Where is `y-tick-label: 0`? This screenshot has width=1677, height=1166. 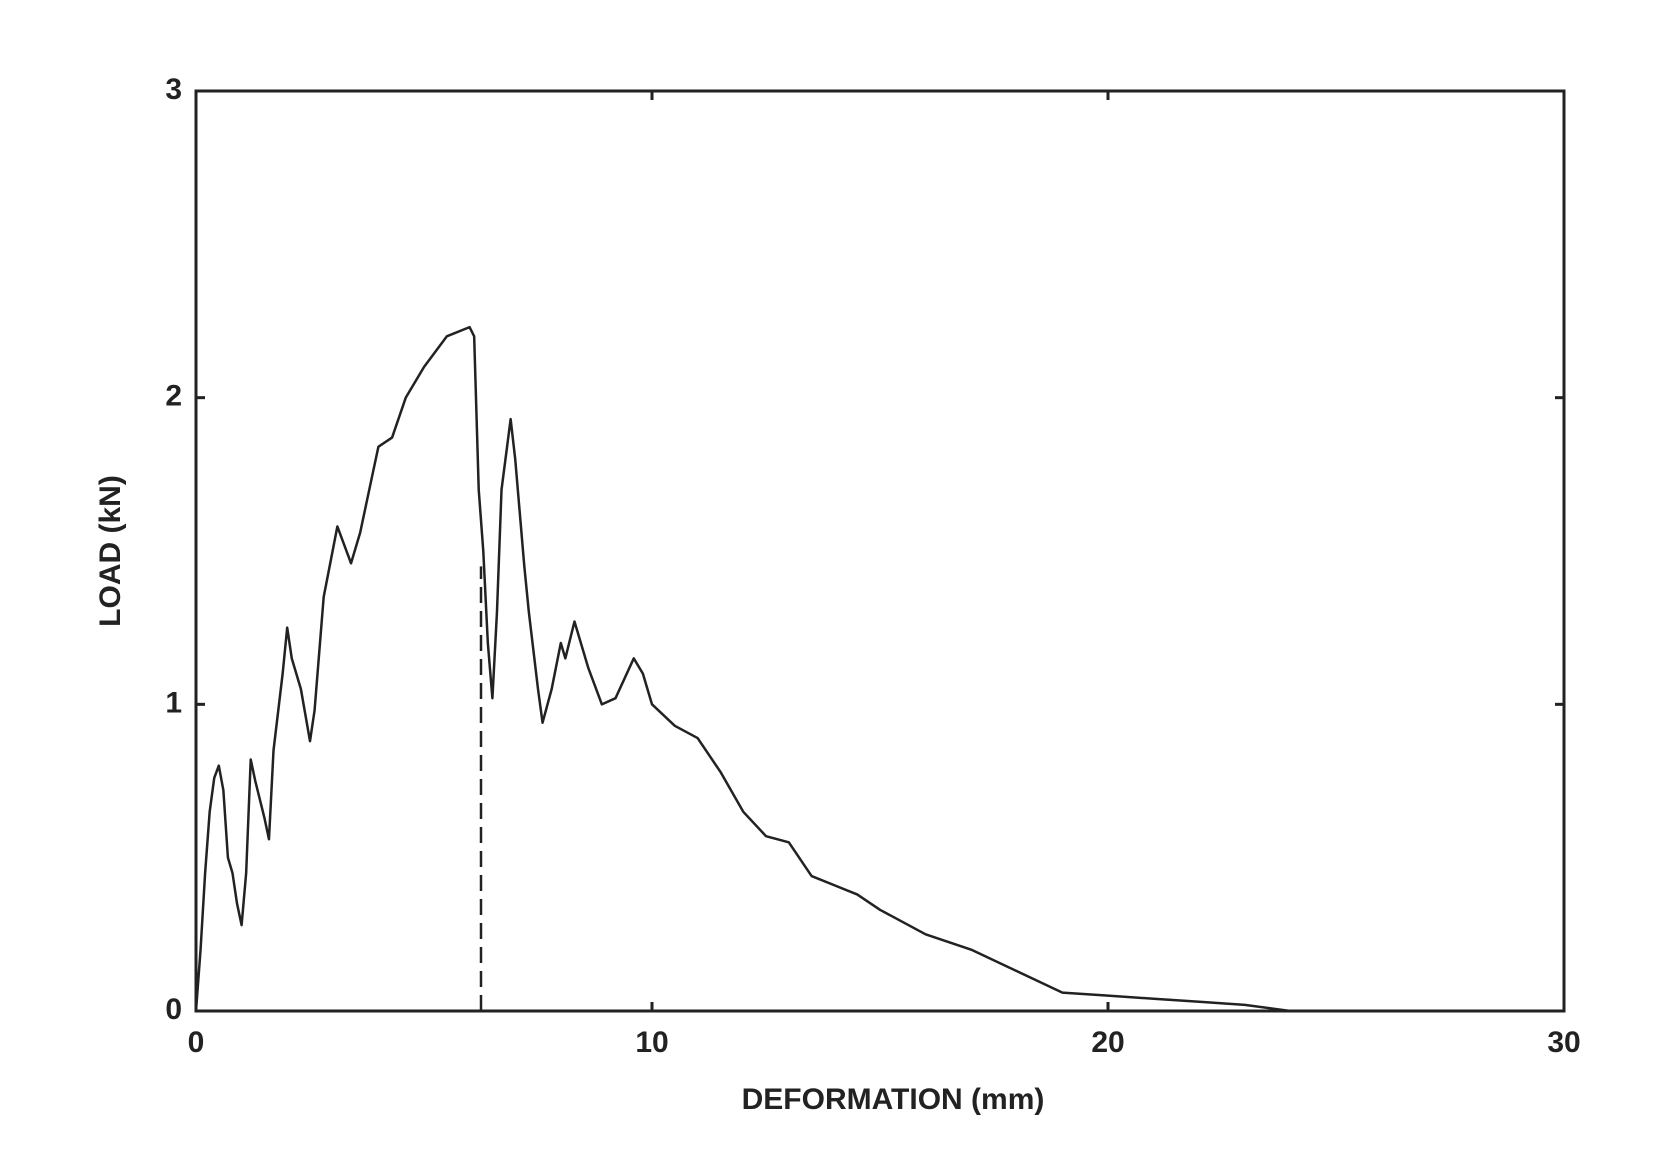 y-tick-label: 0 is located at coordinates (173, 1009).